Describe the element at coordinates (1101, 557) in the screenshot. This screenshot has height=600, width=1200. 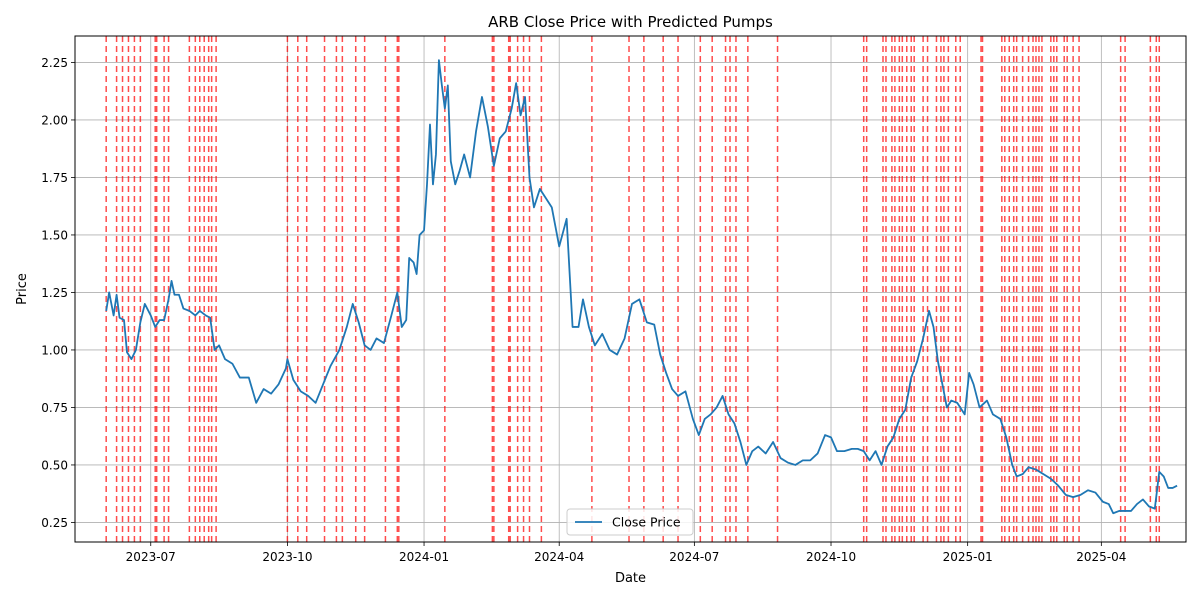
I see `x-tick-label: 2025-04` at that location.